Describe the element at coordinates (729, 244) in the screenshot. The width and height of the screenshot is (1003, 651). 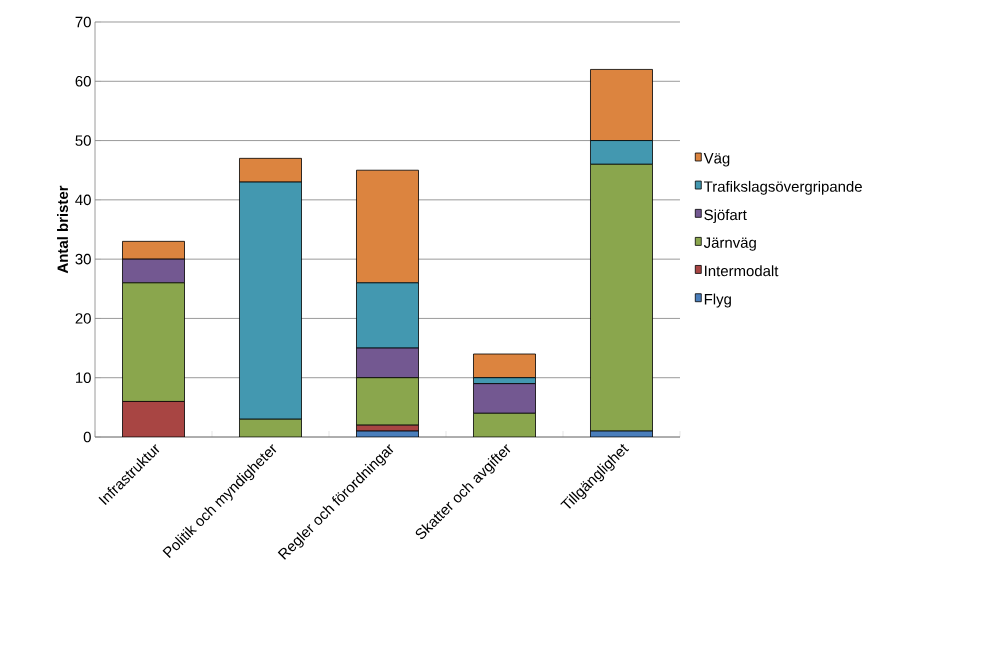
I see `legend-label: Järnväg` at that location.